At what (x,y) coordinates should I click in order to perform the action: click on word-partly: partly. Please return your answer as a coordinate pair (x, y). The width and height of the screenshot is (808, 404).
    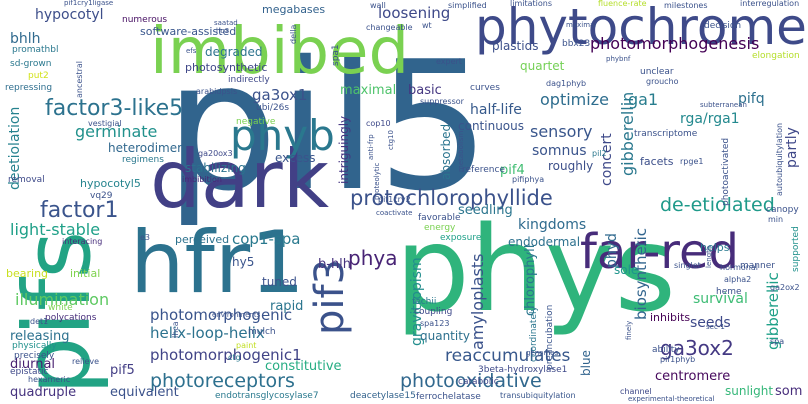
    Looking at the image, I should click on (792, 147).